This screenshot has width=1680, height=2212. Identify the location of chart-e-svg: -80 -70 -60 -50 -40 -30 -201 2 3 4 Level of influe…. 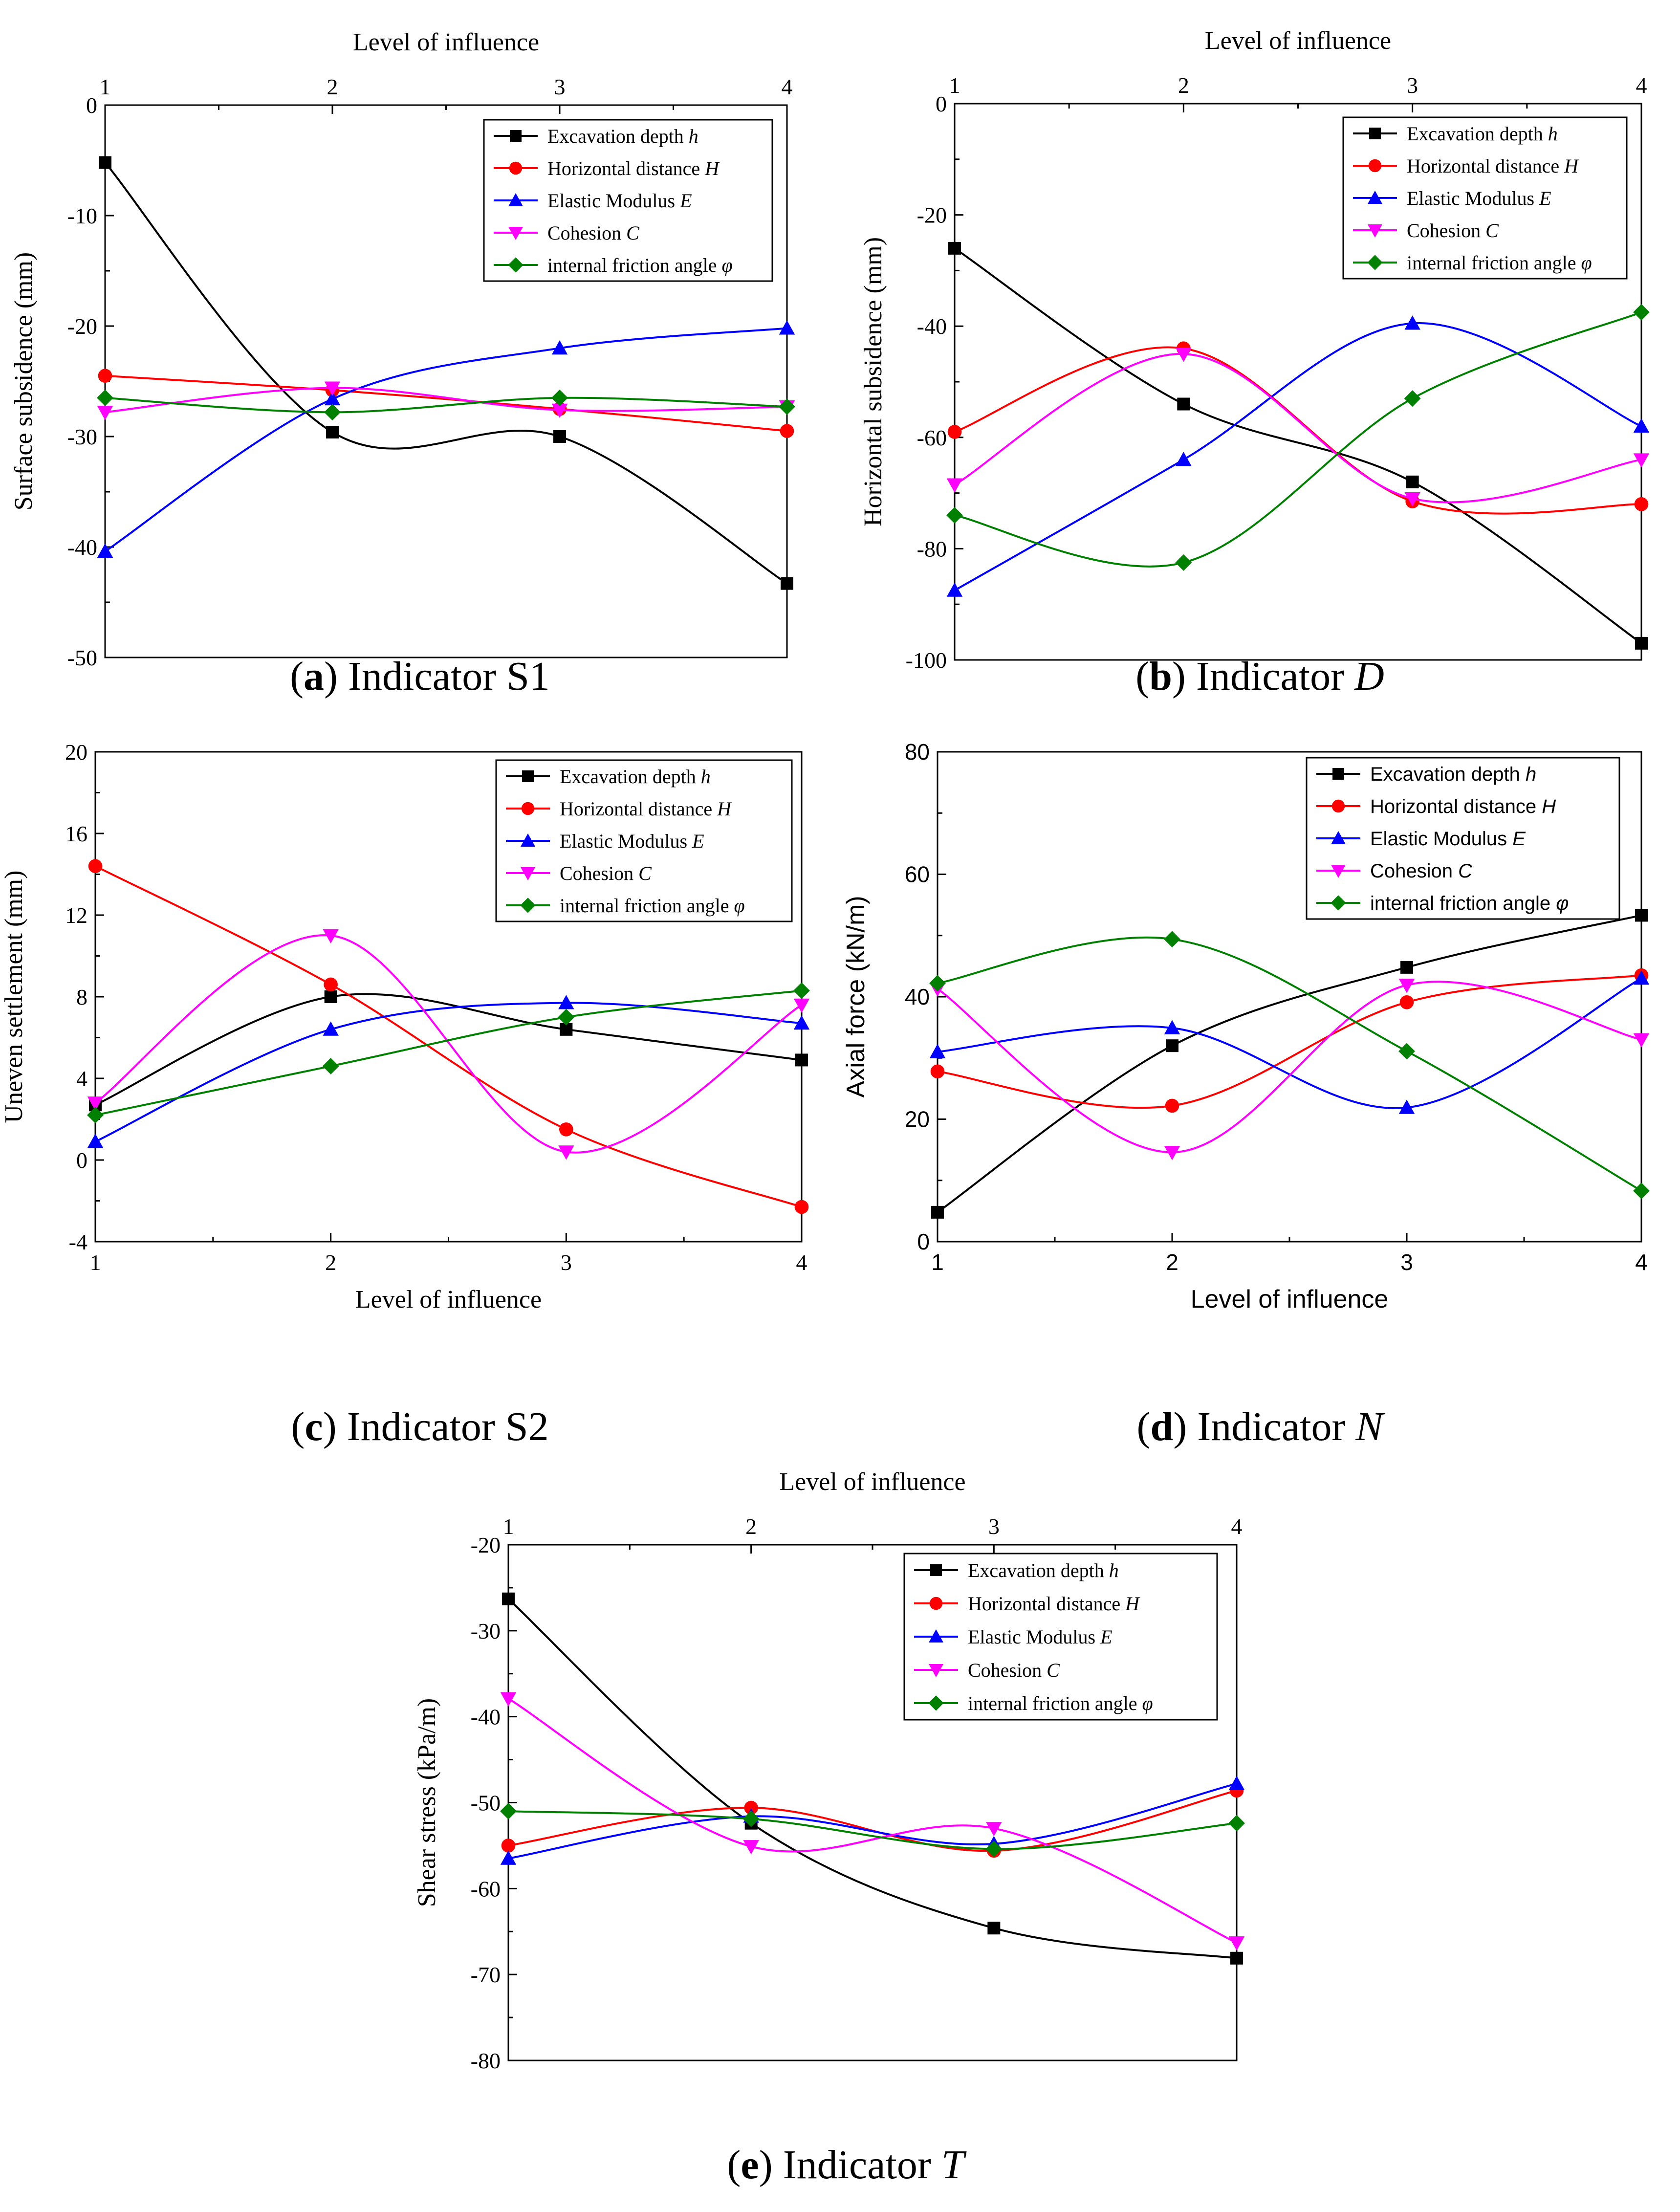
(829, 1771).